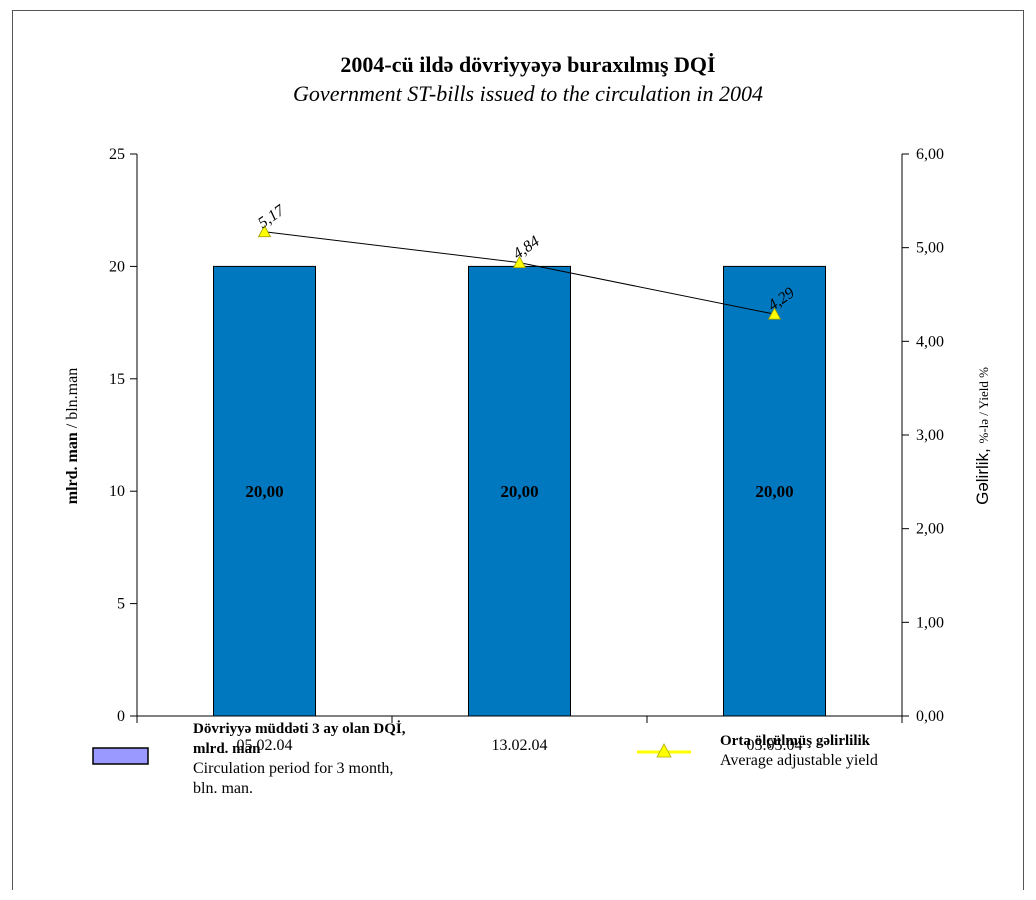  What do you see at coordinates (520, 745) in the screenshot?
I see `x-tick-label: 13.02.04` at bounding box center [520, 745].